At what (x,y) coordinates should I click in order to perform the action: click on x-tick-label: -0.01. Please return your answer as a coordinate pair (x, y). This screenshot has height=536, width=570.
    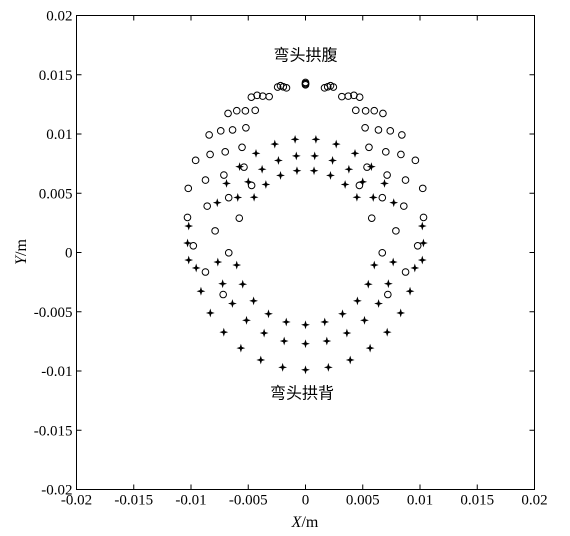
    Looking at the image, I should click on (190, 501).